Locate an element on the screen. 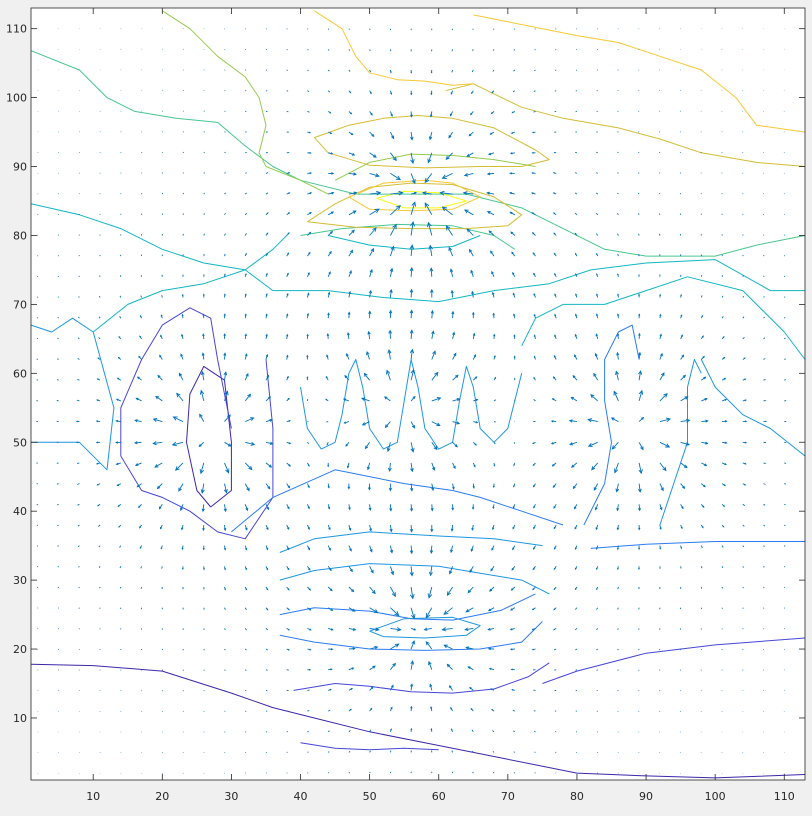 The image size is (812, 816). y-tick-label: 10 is located at coordinates (20, 718).